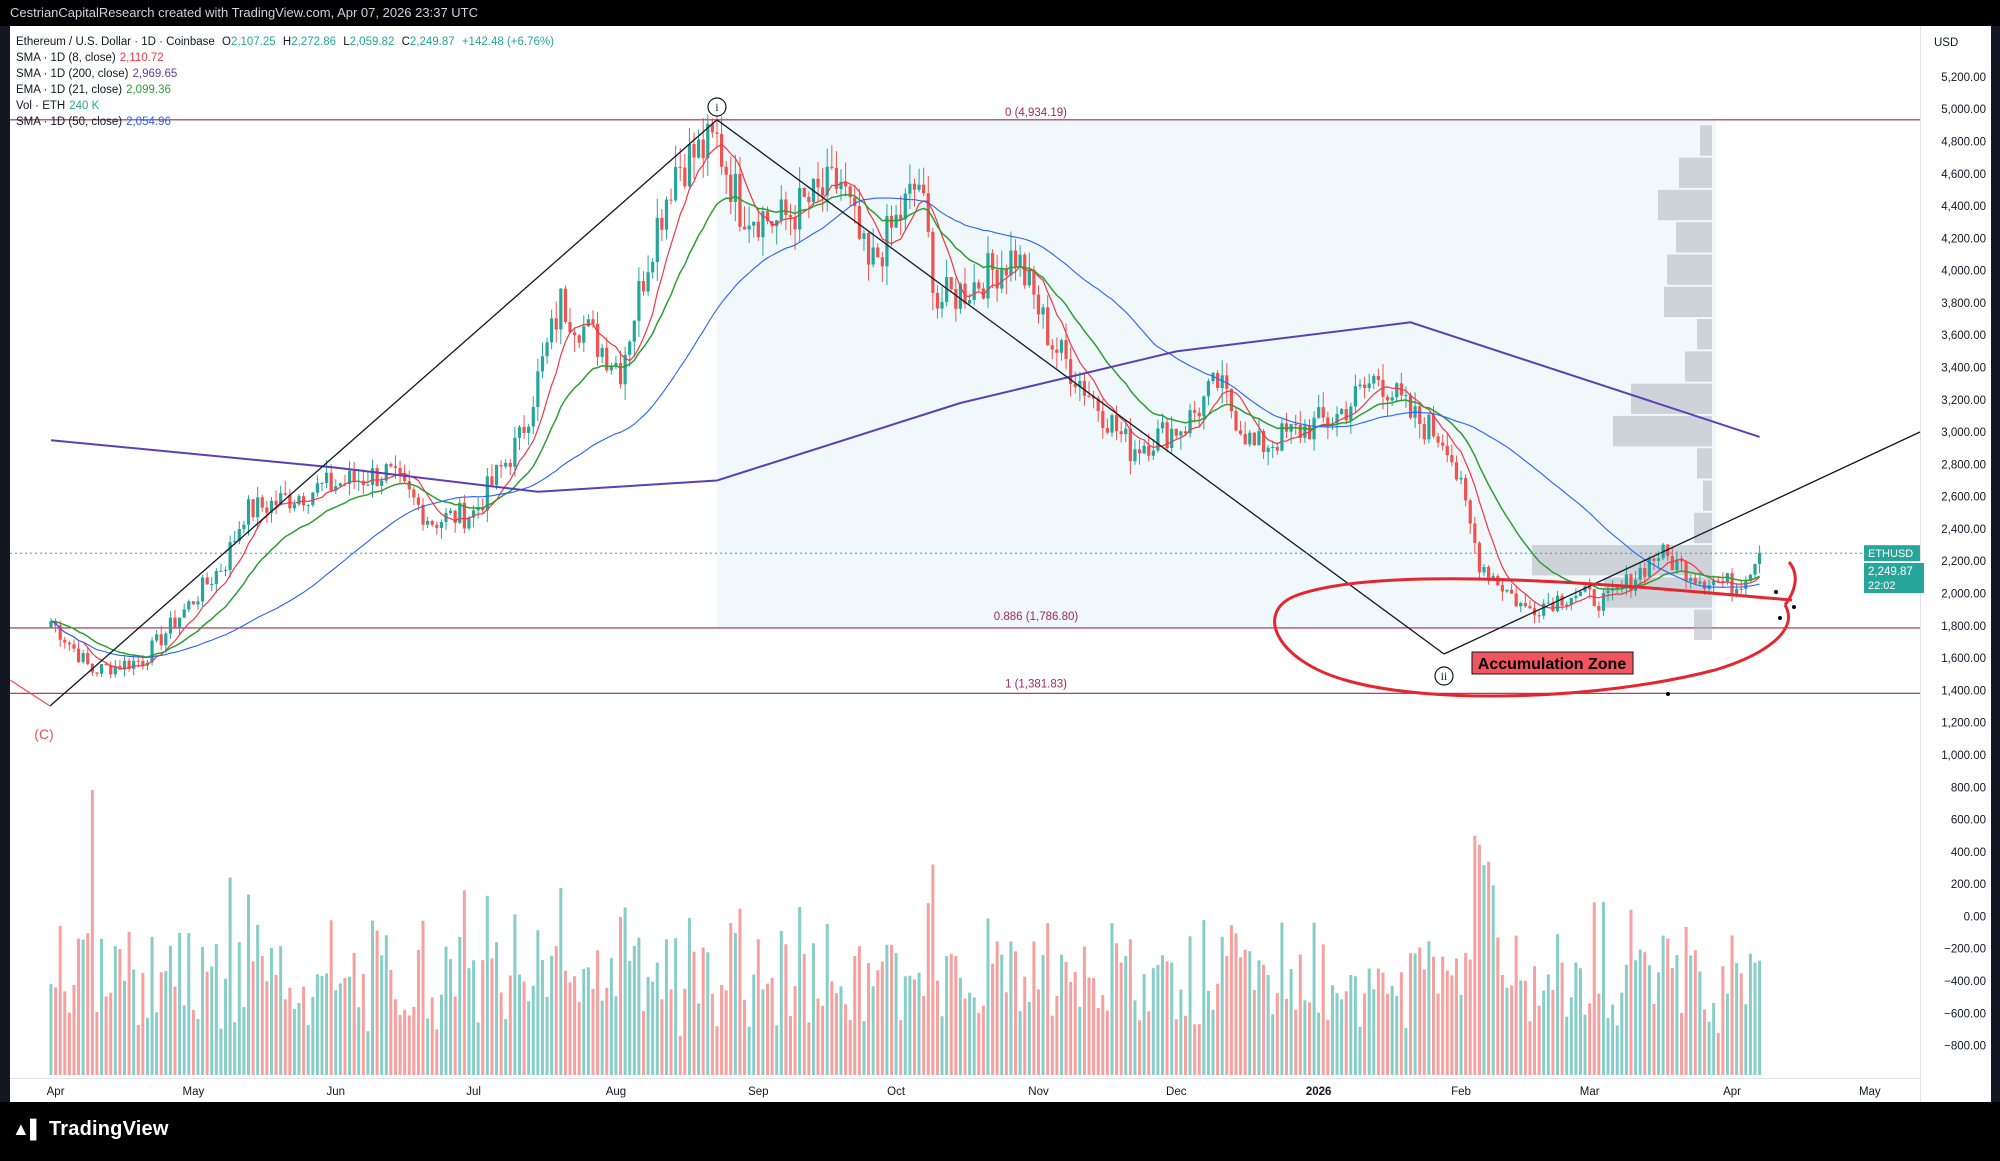  Describe the element at coordinates (1965, 1047) in the screenshot. I see `price-tick-label: −800.00` at that location.